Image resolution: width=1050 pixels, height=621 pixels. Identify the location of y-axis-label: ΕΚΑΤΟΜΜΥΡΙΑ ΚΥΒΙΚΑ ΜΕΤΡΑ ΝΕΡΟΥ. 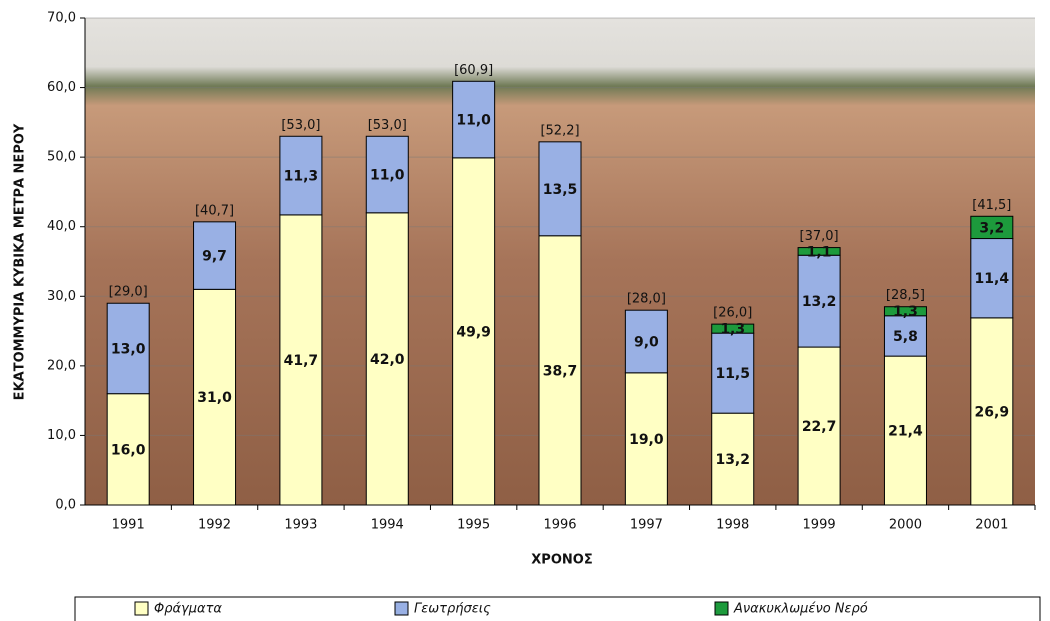
(20, 261).